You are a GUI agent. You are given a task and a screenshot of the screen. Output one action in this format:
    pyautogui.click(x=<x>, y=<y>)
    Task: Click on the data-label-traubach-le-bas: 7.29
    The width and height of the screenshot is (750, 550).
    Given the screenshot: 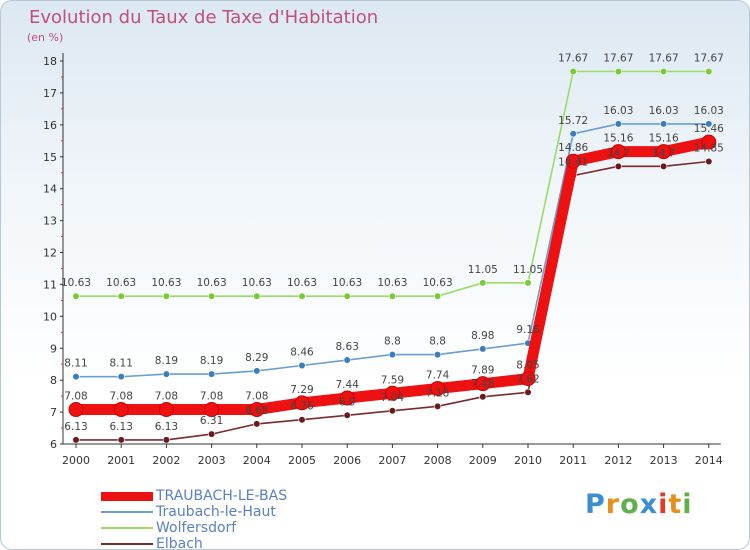 What is the action you would take?
    pyautogui.click(x=301, y=390)
    